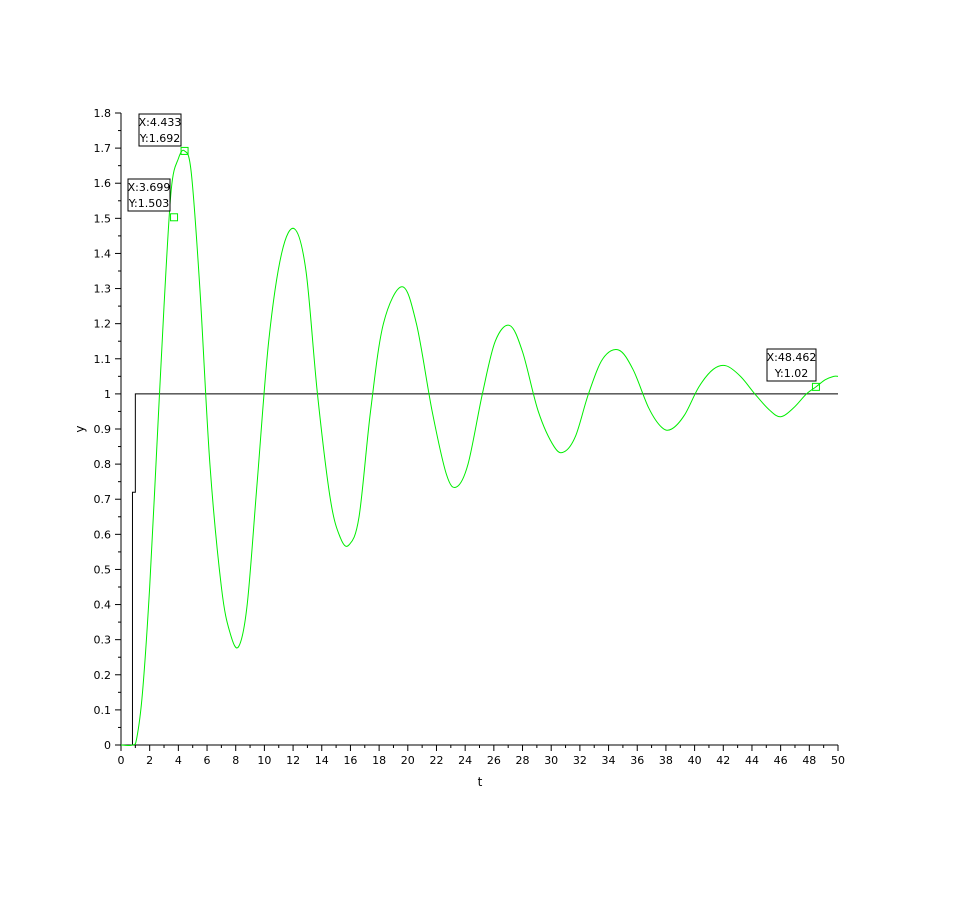  What do you see at coordinates (723, 760) in the screenshot?
I see `x-tick-label: 42` at bounding box center [723, 760].